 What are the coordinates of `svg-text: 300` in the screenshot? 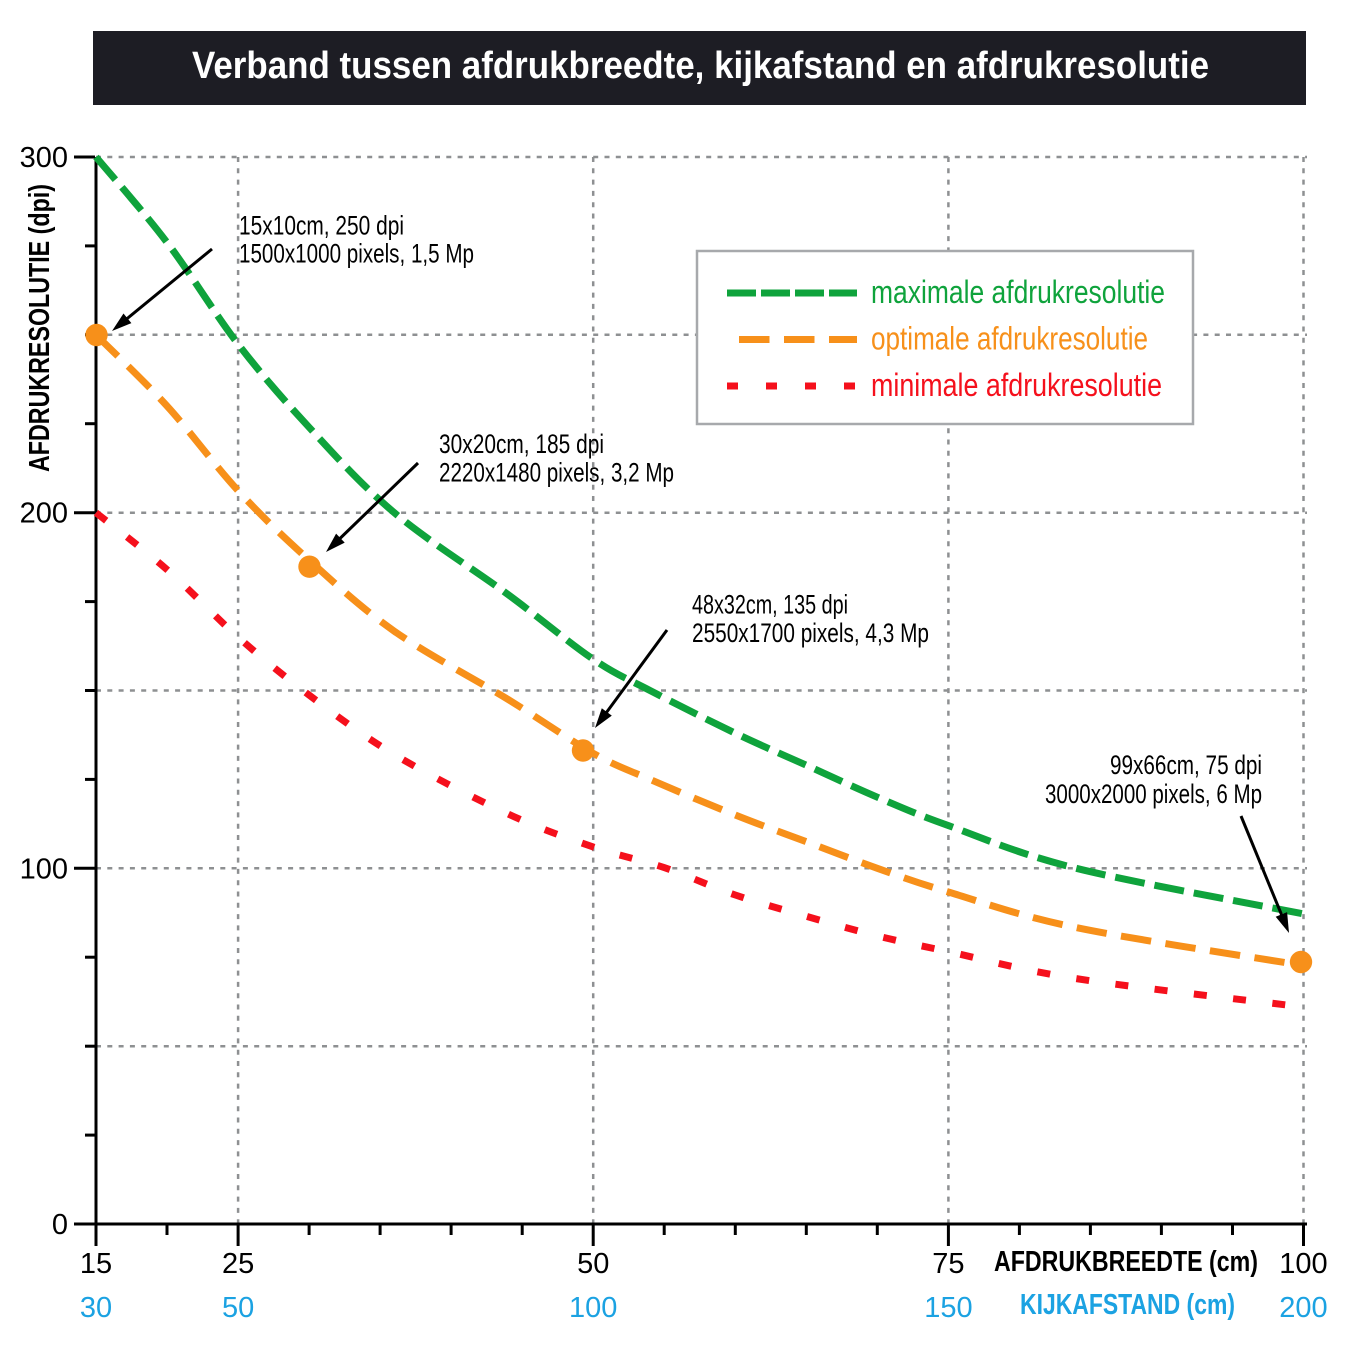 It's located at (44, 158).